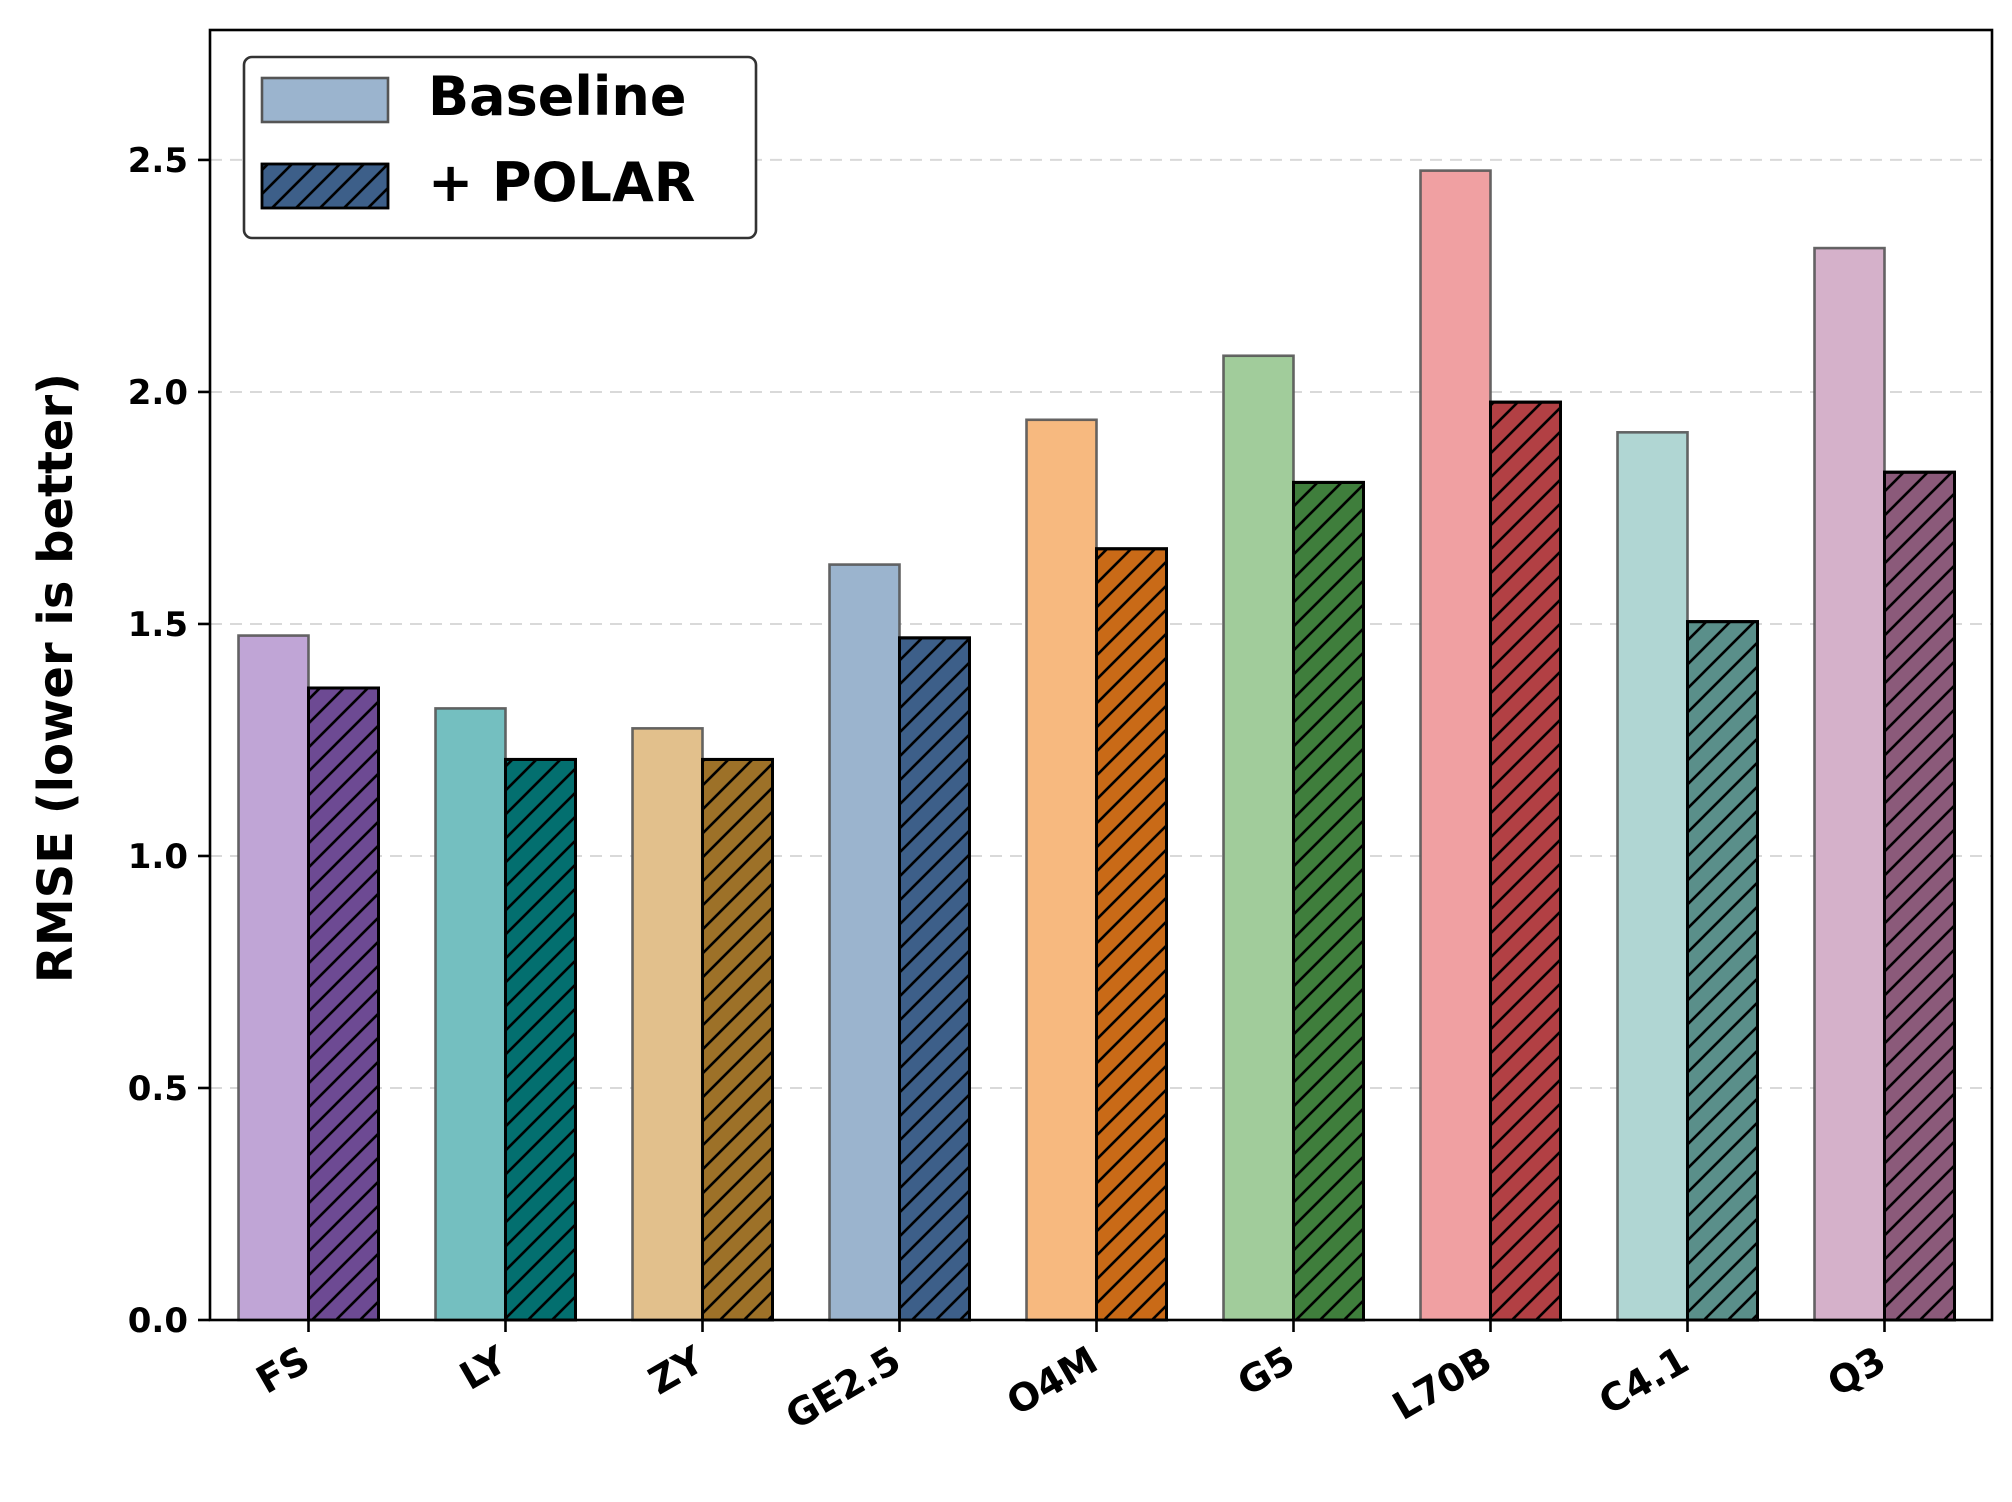 The height and width of the screenshot is (1502, 2012). Describe the element at coordinates (561, 182) in the screenshot. I see `legend-label: + POLAR` at that location.